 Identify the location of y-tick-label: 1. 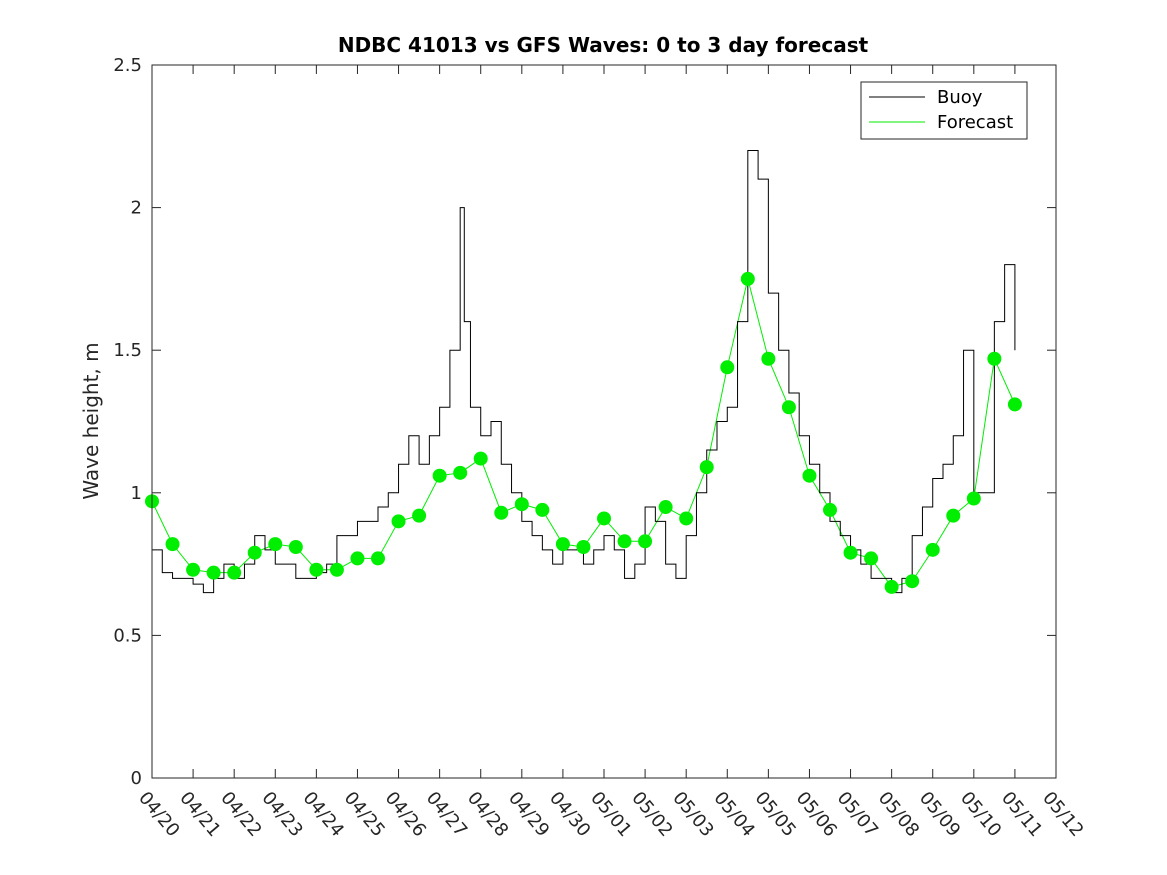
(136, 493).